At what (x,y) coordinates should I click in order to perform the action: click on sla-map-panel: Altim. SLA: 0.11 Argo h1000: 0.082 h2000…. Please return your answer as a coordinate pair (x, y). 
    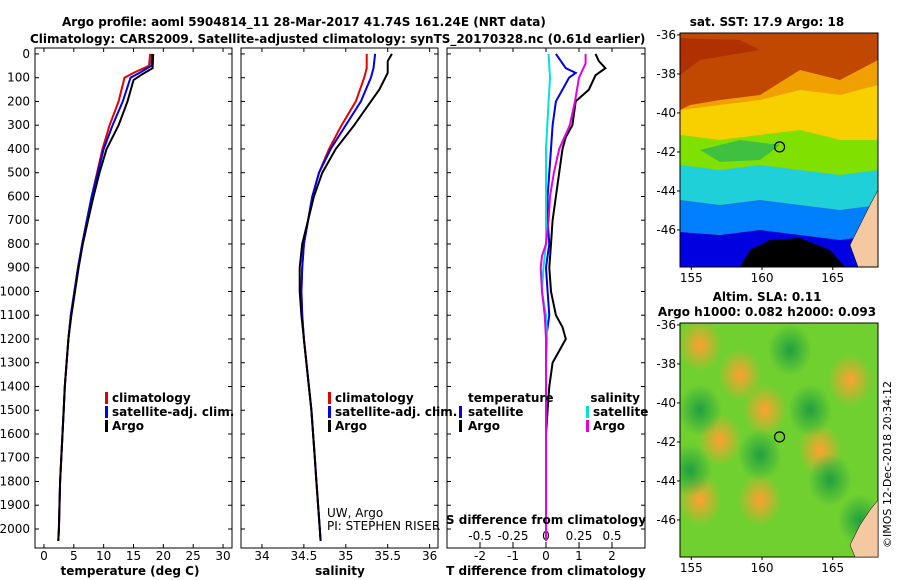
    Looking at the image, I should click on (767, 432).